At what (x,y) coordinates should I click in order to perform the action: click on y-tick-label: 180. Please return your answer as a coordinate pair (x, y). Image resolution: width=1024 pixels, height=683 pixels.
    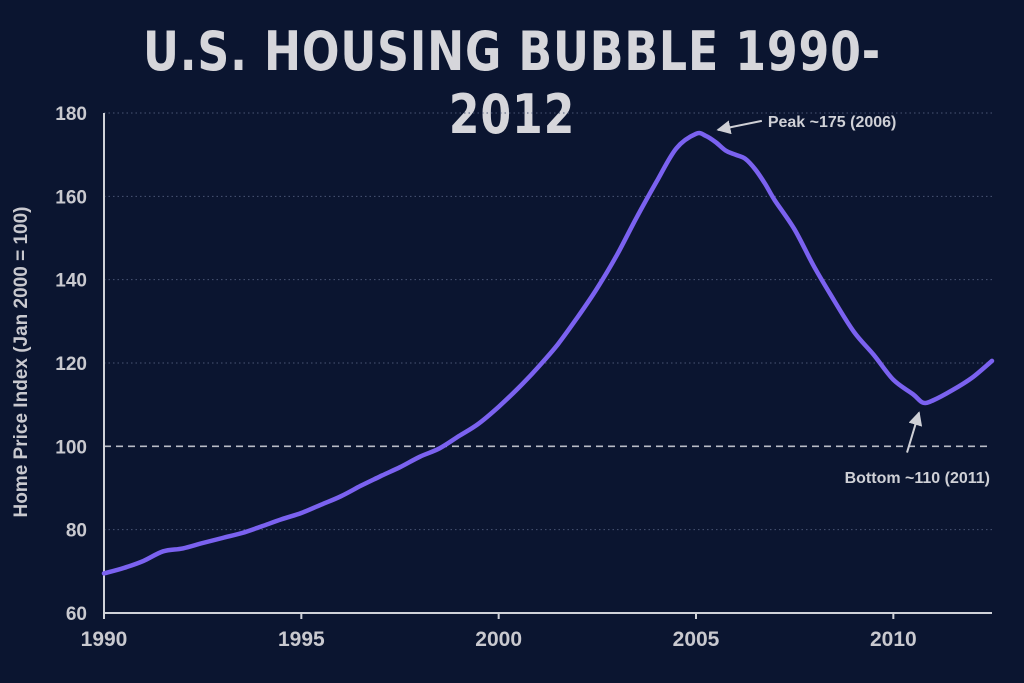
    Looking at the image, I should click on (71, 114).